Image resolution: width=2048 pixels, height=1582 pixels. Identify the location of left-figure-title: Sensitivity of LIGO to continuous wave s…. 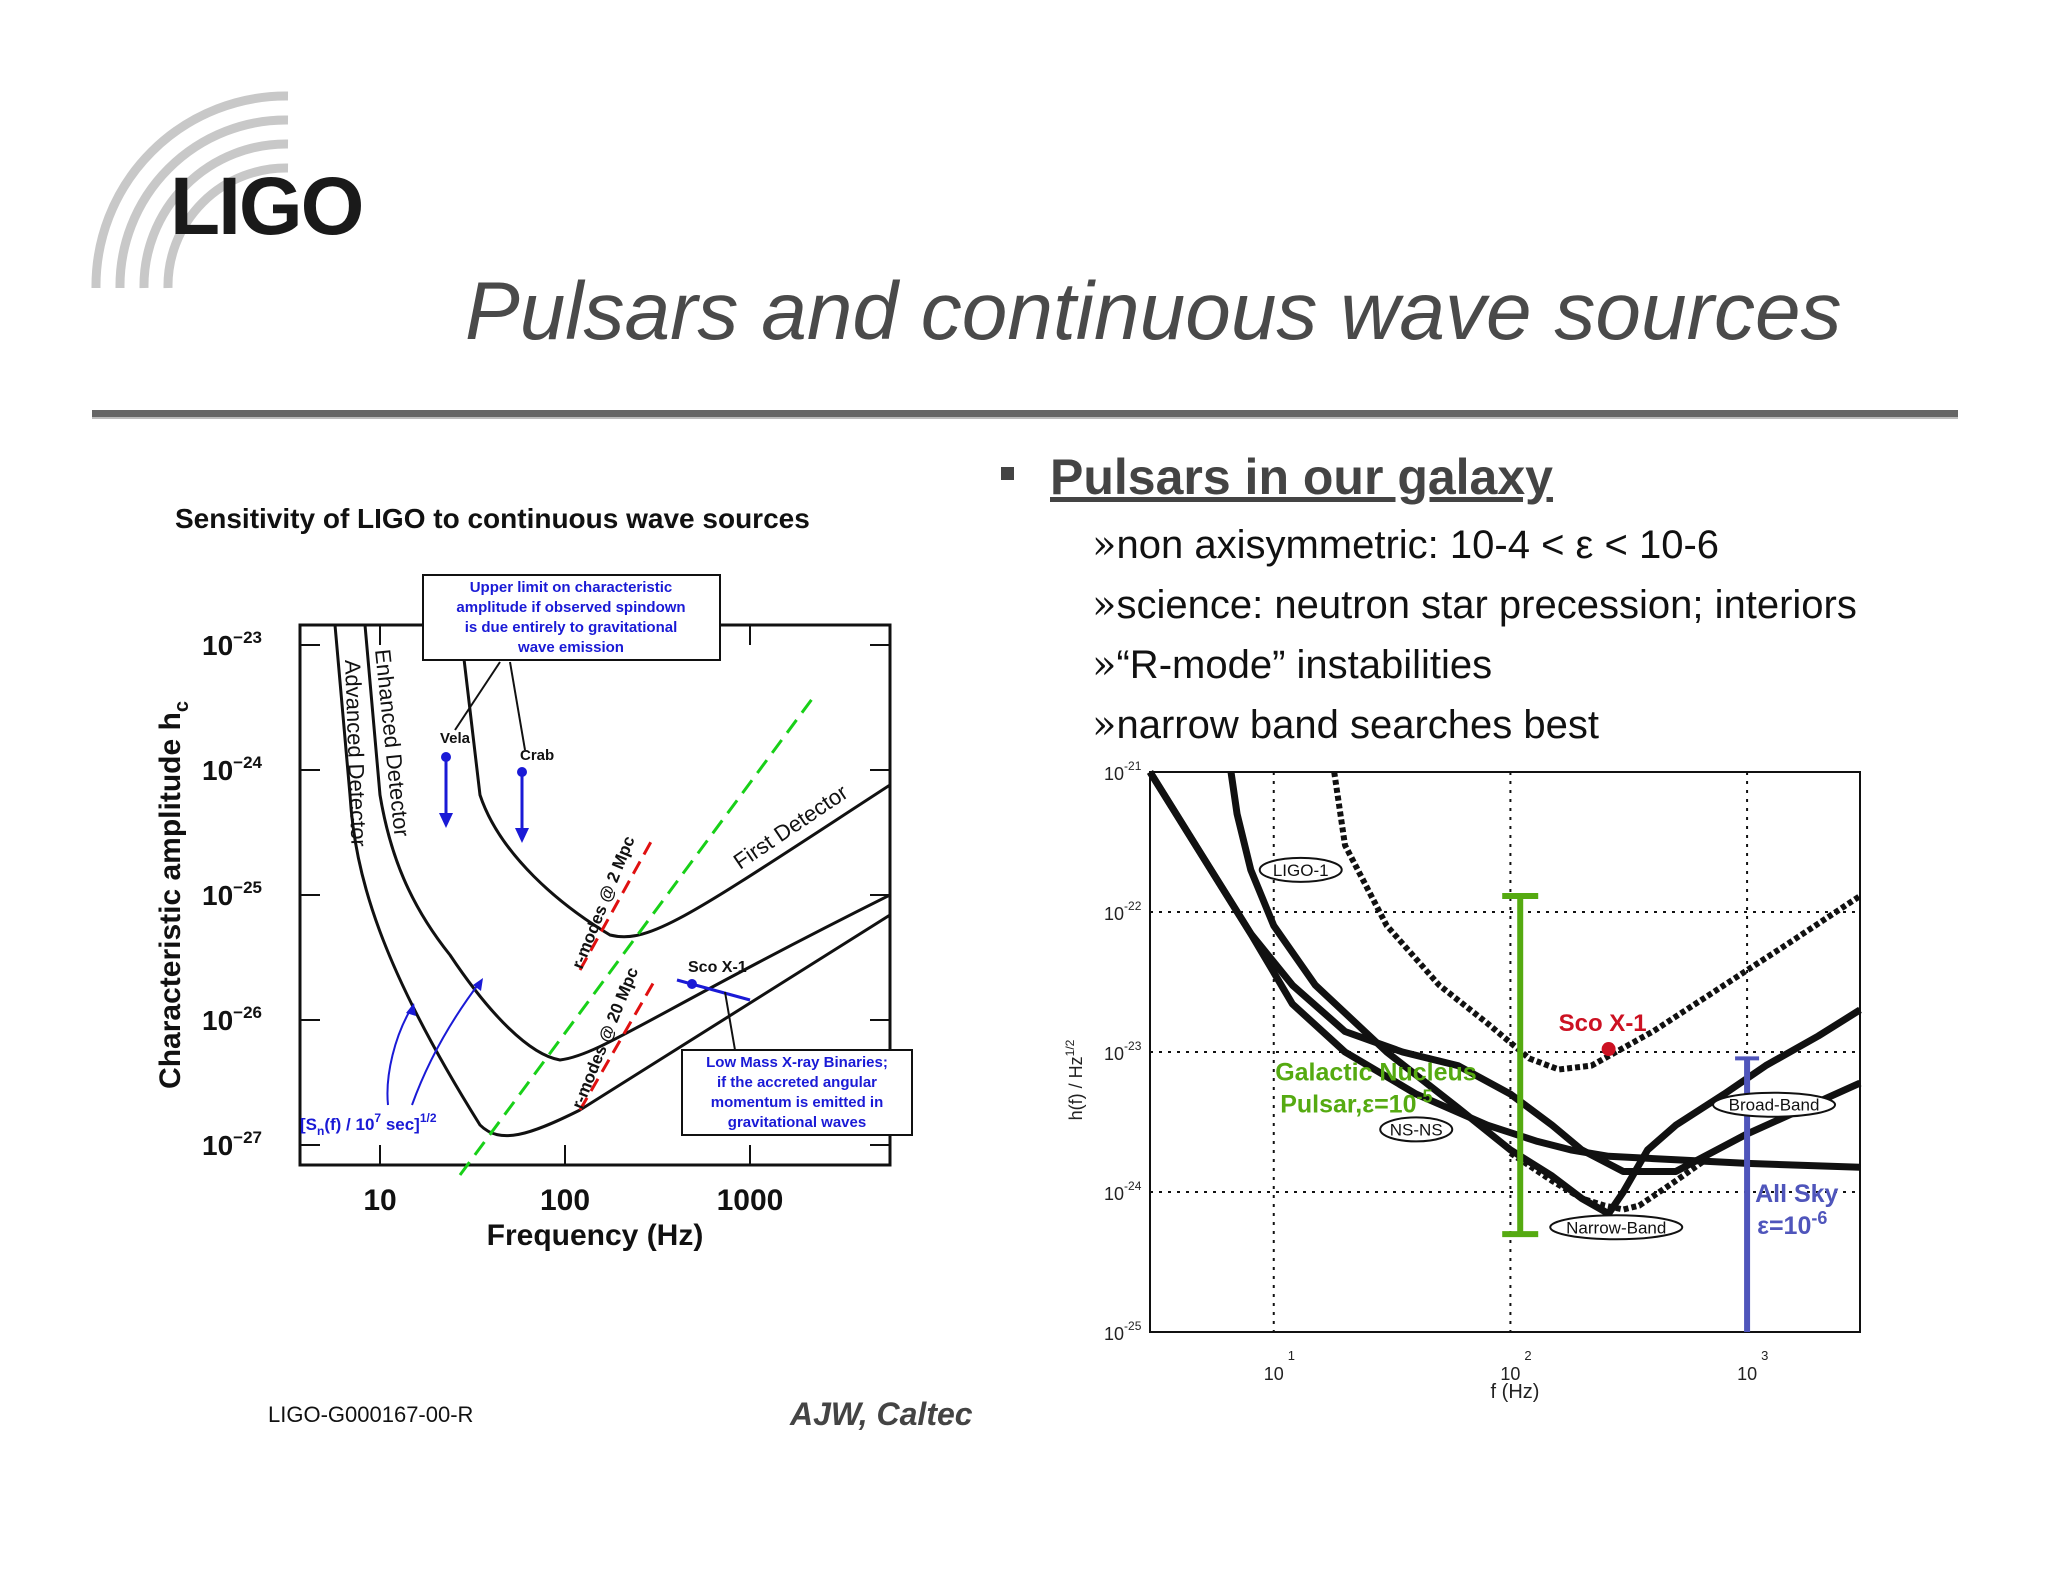
(492, 518).